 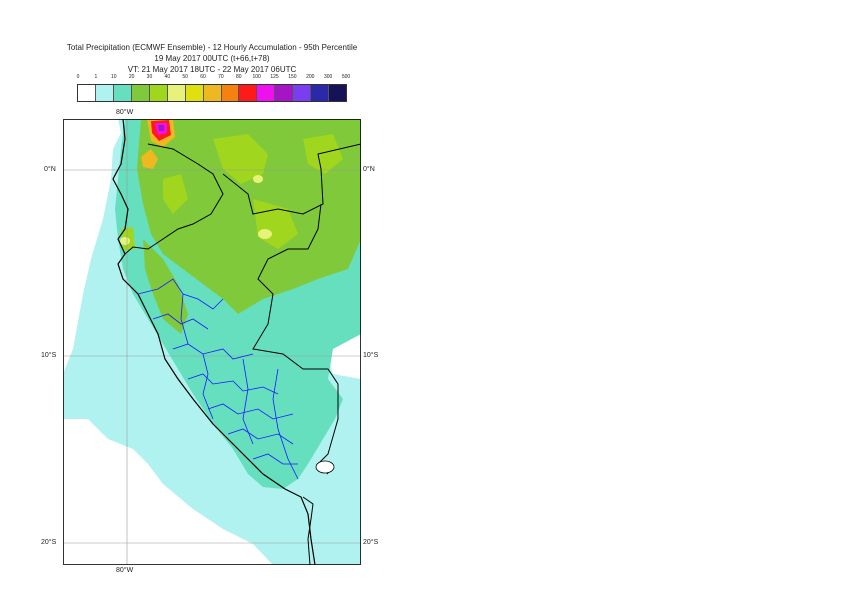 I want to click on lake-titicaca, so click(x=325, y=467).